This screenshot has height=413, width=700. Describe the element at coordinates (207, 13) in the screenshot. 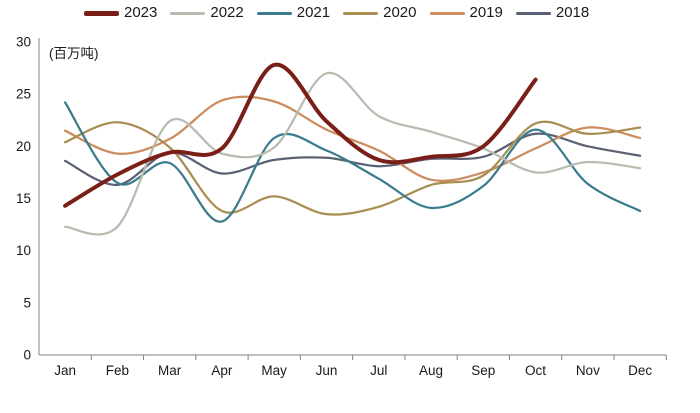

I see `legend-item-2022: 2022` at that location.